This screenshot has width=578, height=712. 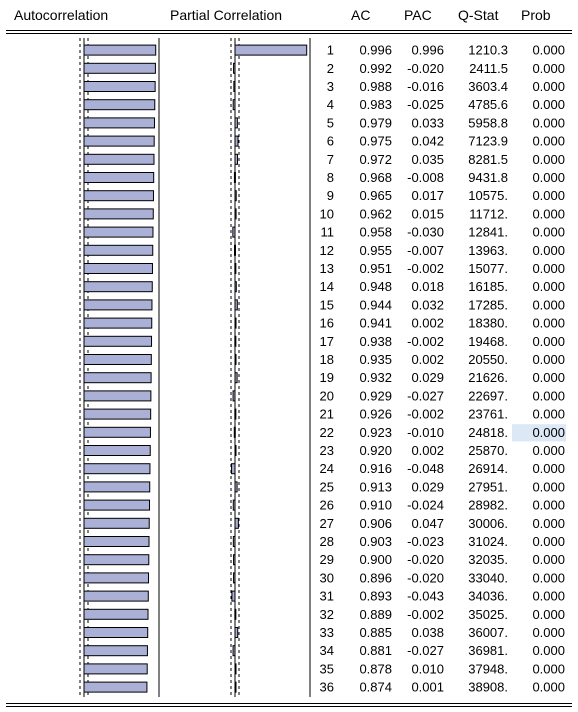 What do you see at coordinates (488, 159) in the screenshot?
I see `qstat-value: 8281.5` at bounding box center [488, 159].